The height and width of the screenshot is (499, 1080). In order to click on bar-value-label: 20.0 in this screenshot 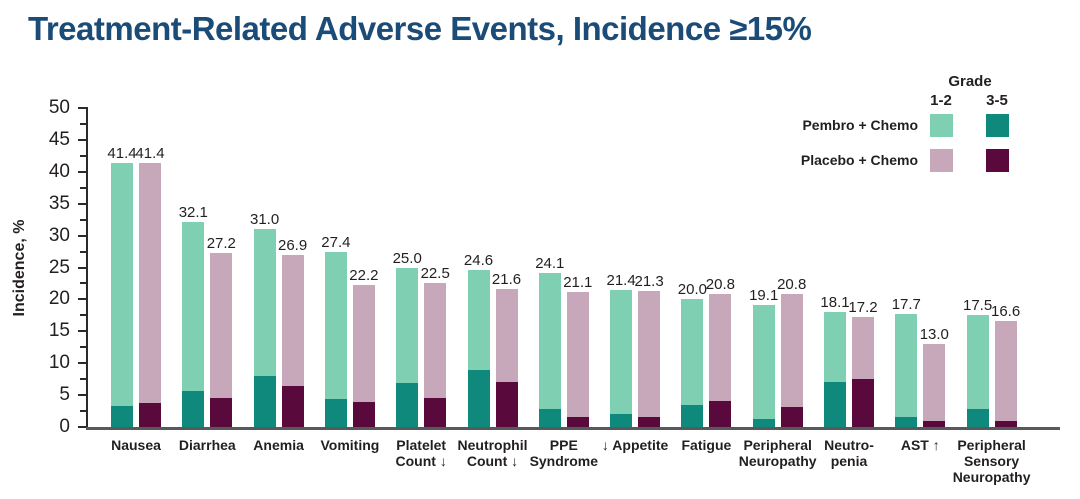, I will do `click(692, 290)`.